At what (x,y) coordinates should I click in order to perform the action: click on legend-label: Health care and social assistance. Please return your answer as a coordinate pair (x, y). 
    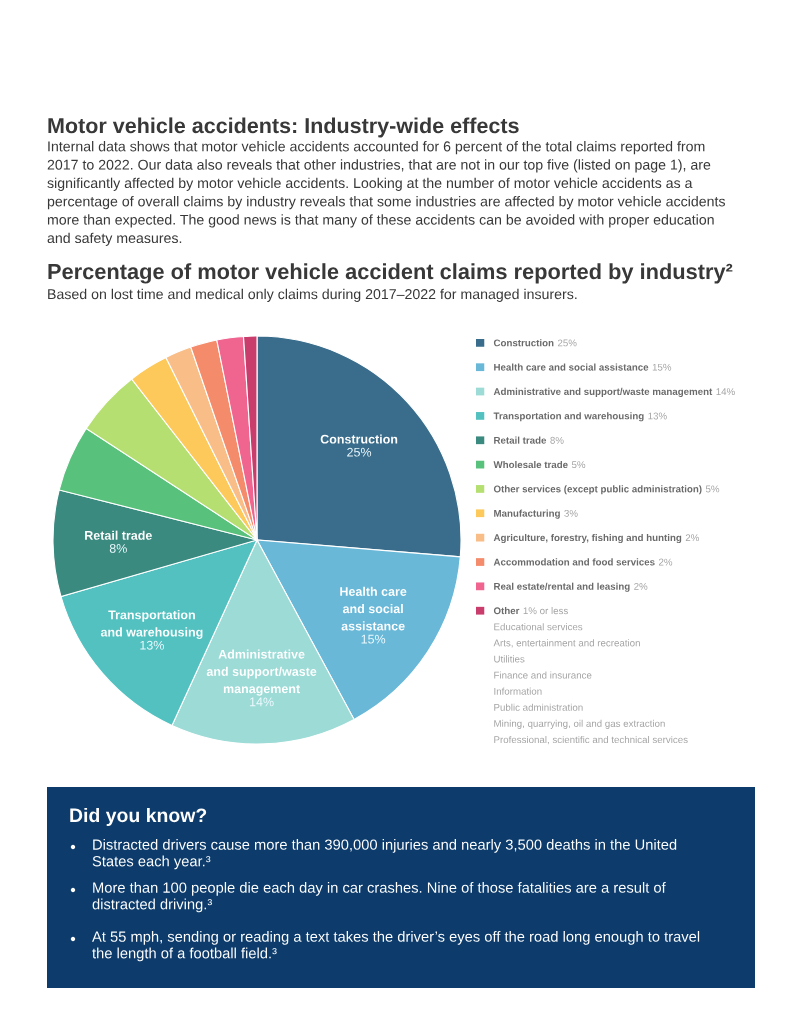
    Looking at the image, I should click on (571, 367).